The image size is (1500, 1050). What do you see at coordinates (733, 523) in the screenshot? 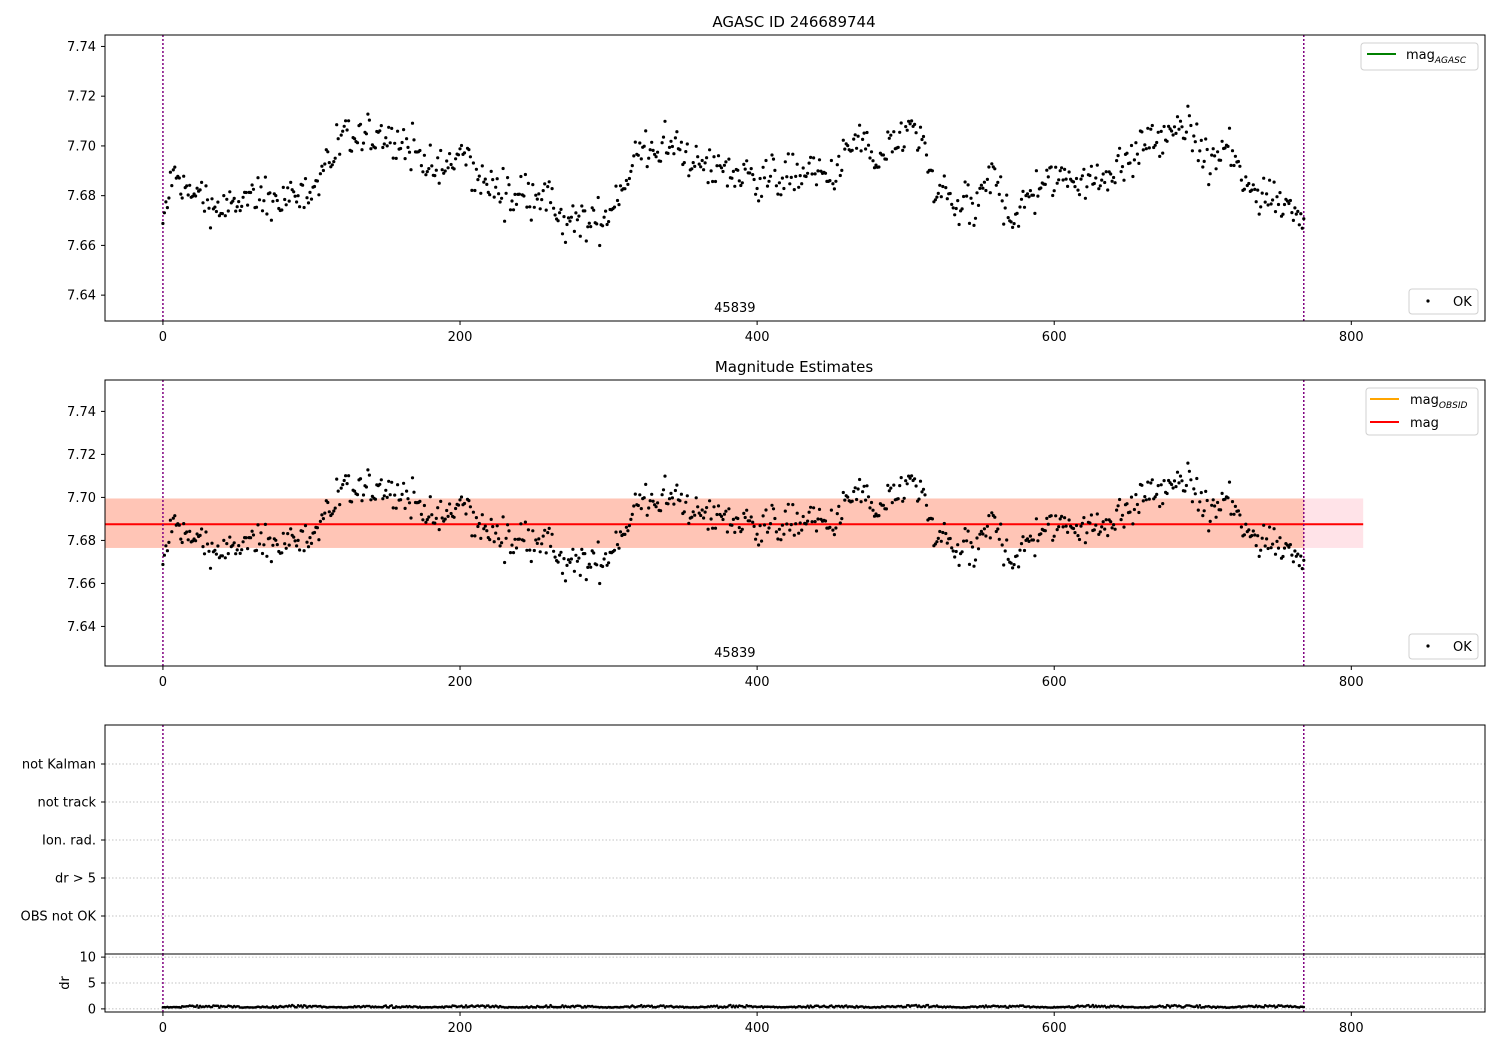
I see `estimates-ok-points` at bounding box center [733, 523].